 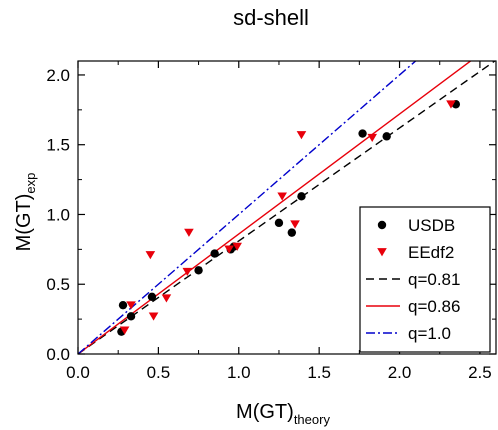 I want to click on x-axis-label-main: M(GT), so click(x=265, y=412).